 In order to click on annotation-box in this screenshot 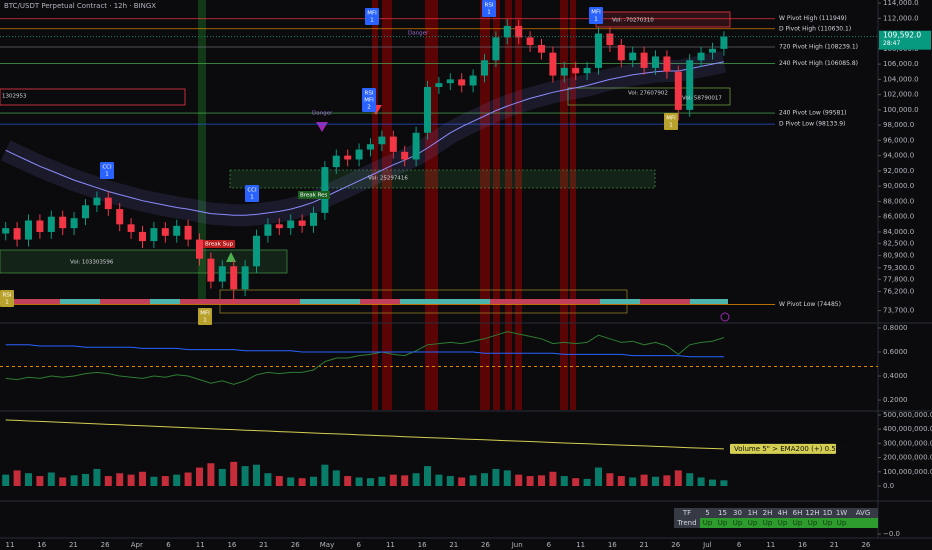, I will do `click(314, 195)`.